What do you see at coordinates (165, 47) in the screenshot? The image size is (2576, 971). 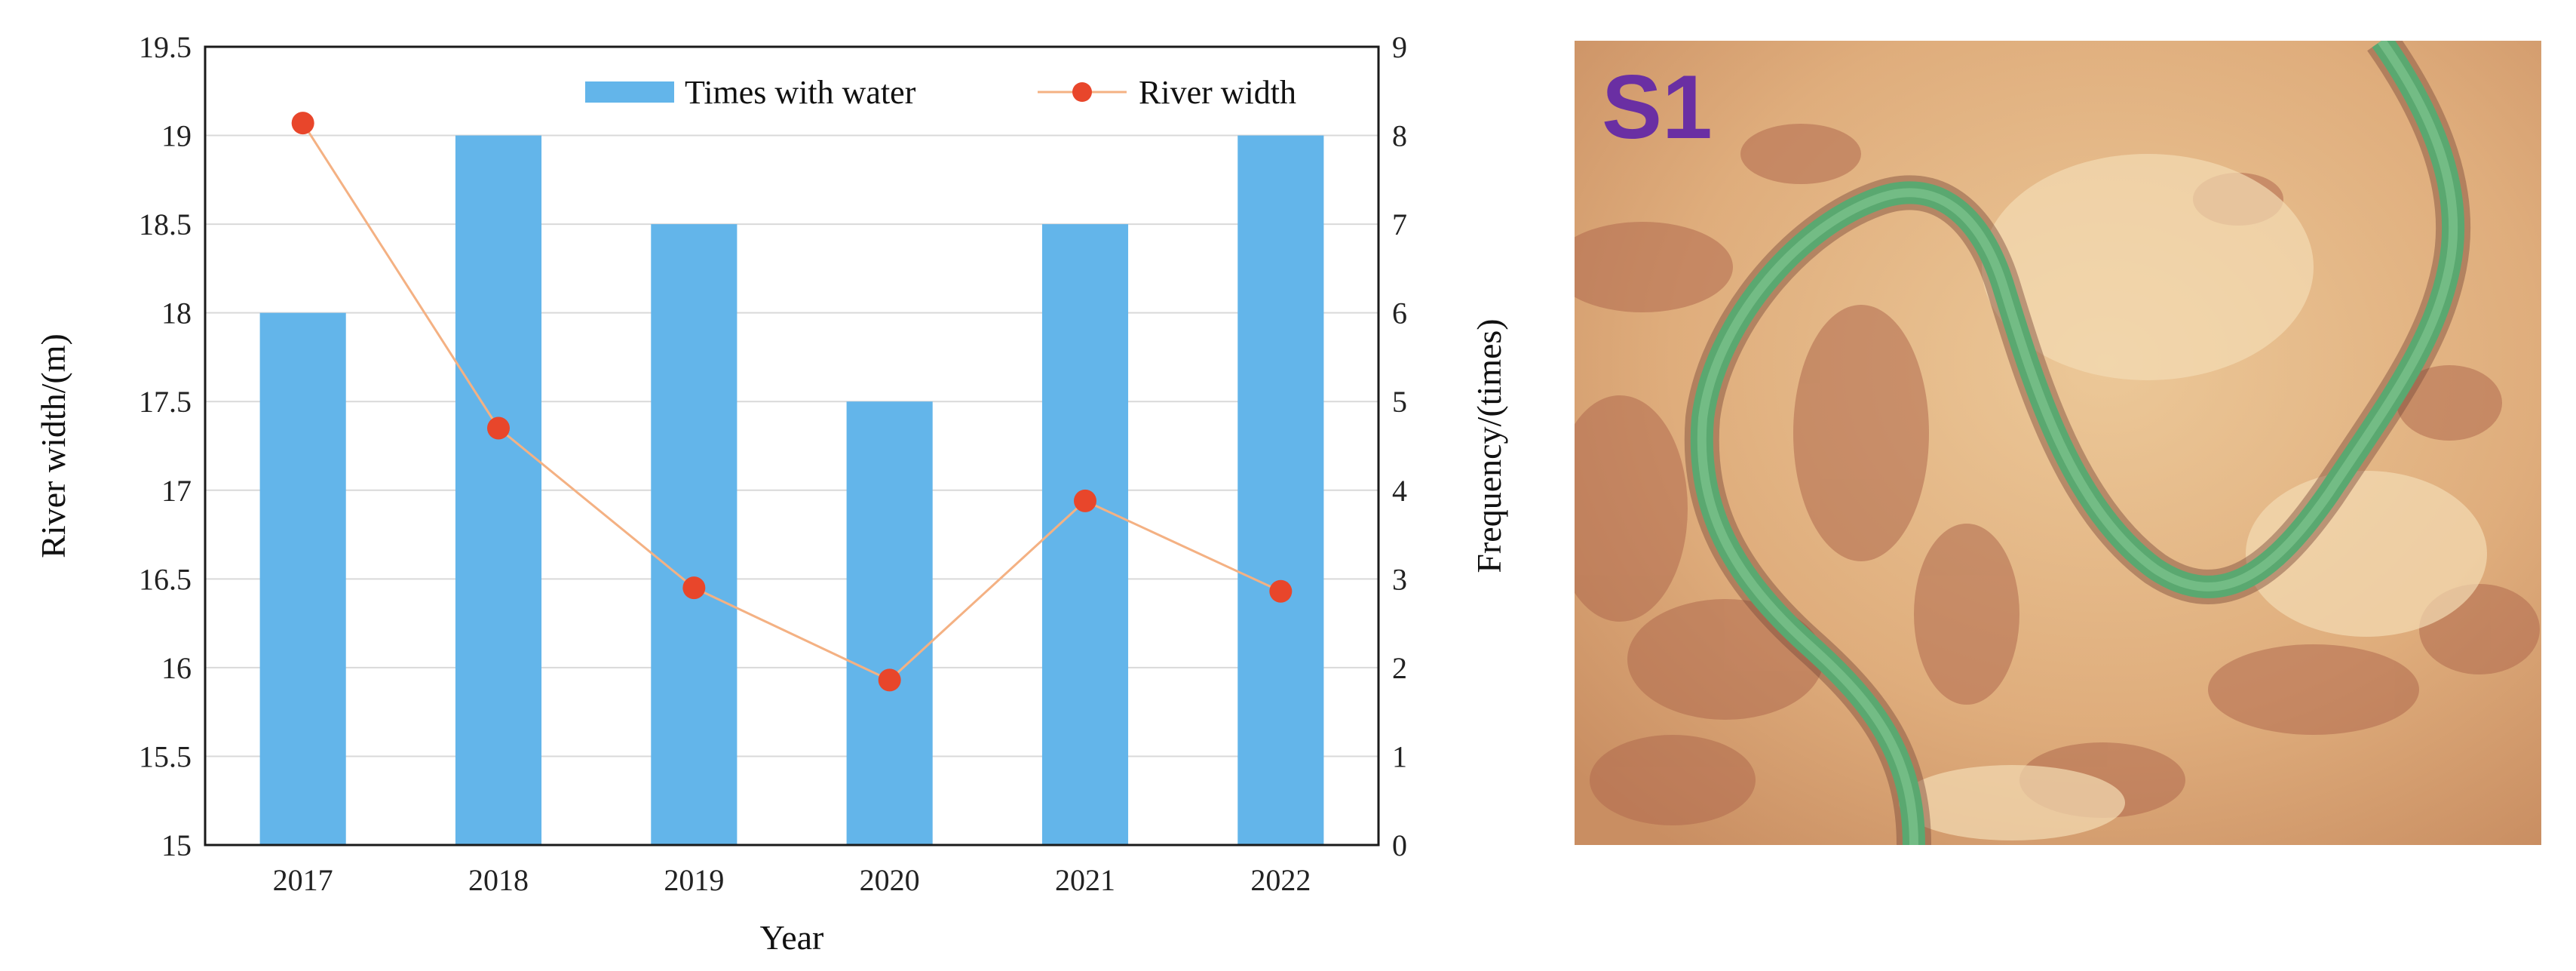 I see `left-y-tick-label: 19.5` at bounding box center [165, 47].